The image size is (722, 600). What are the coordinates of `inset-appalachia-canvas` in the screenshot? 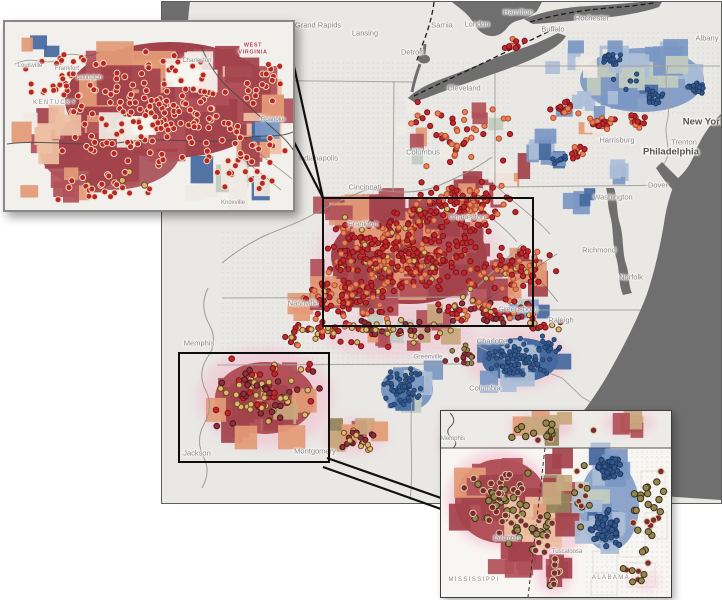 It's located at (149, 116).